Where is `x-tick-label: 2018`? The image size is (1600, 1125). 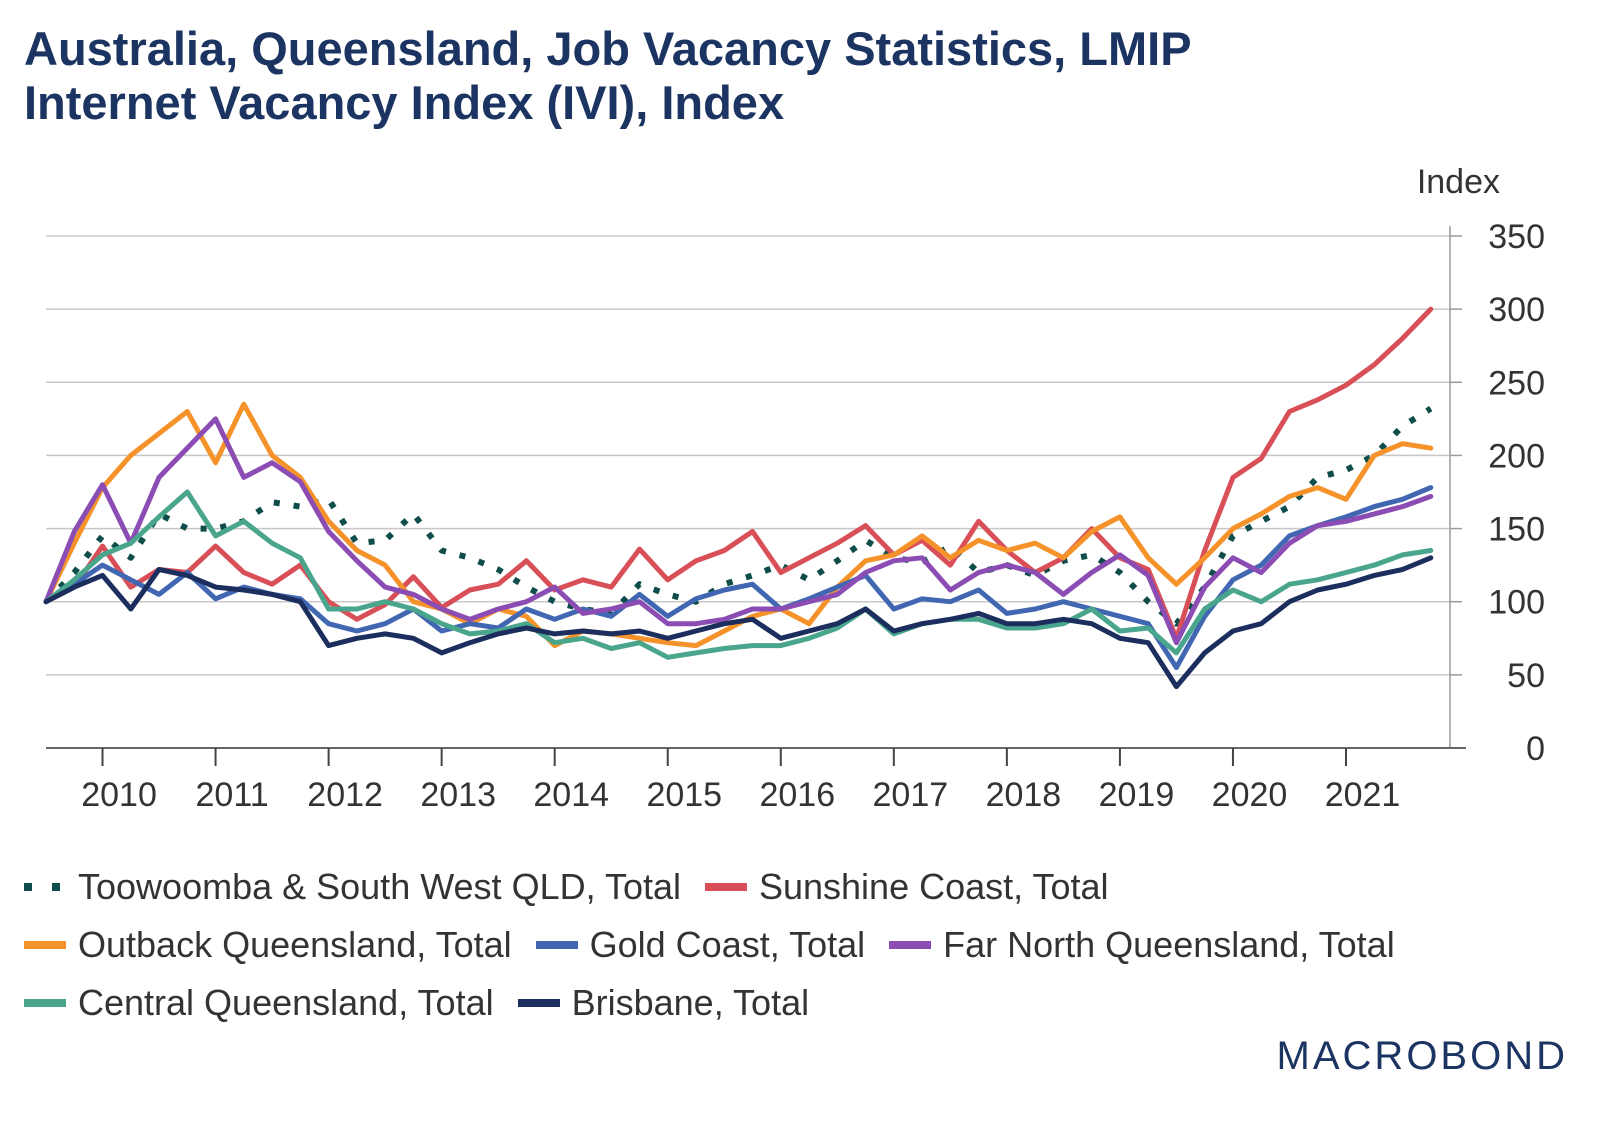 x-tick-label: 2018 is located at coordinates (1024, 795).